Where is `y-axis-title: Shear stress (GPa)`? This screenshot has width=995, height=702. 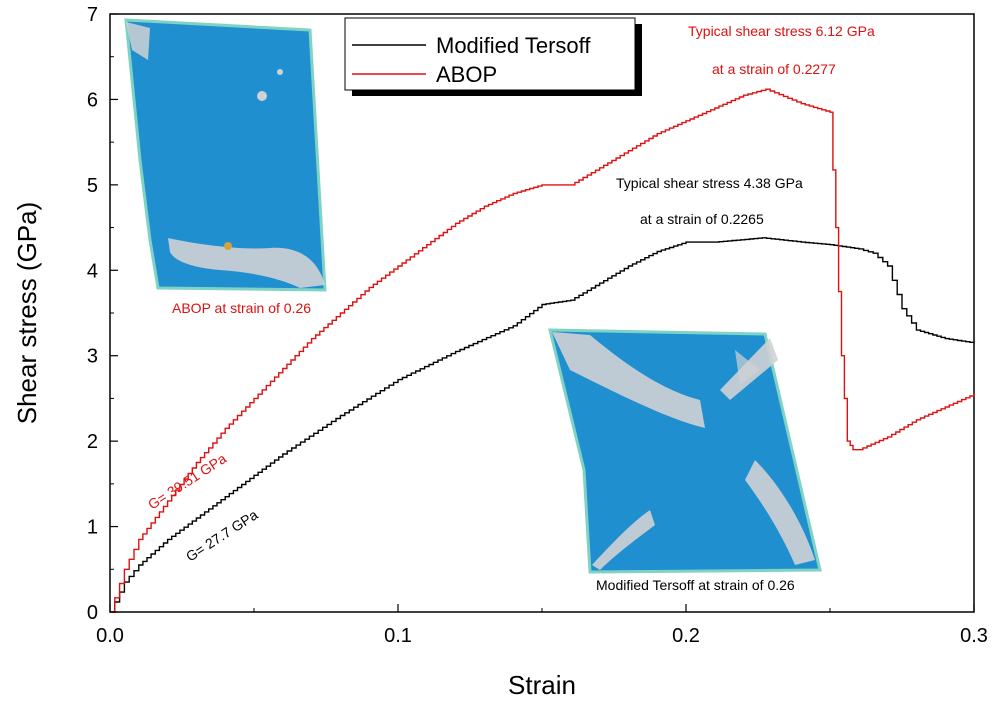 y-axis-title: Shear stress (GPa) is located at coordinates (27, 313).